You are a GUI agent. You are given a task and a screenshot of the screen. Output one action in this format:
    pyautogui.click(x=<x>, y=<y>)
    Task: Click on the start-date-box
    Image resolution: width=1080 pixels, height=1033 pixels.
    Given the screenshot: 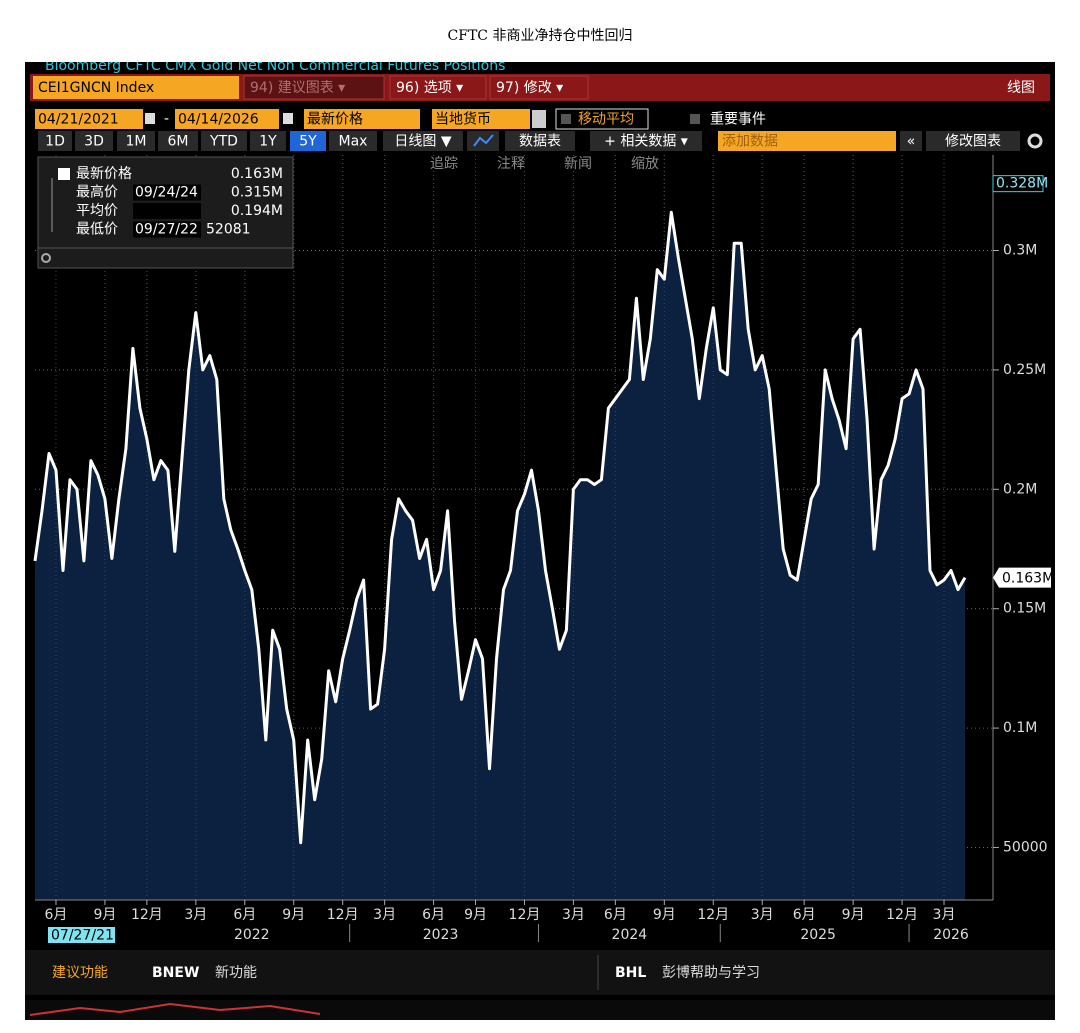 What is the action you would take?
    pyautogui.click(x=89, y=119)
    